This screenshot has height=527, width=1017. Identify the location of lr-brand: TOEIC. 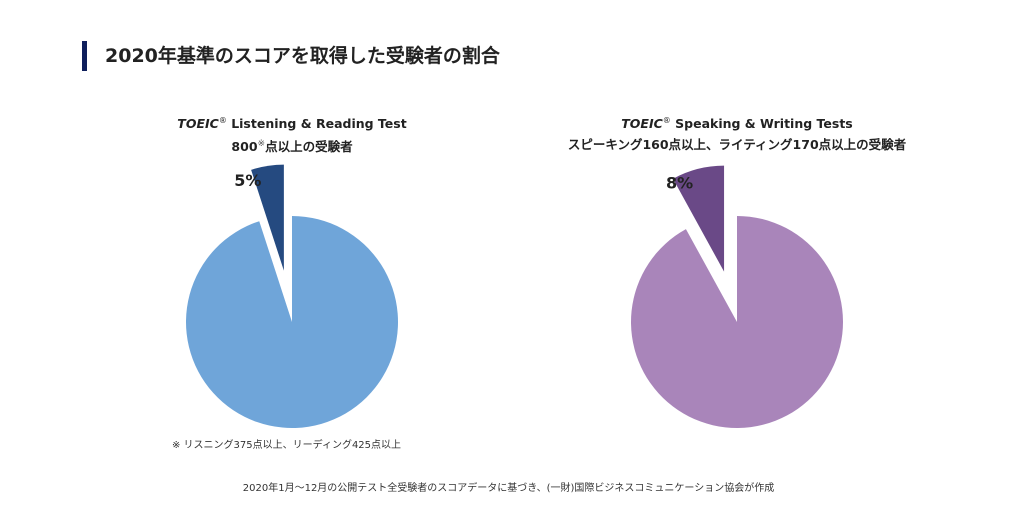
(198, 124).